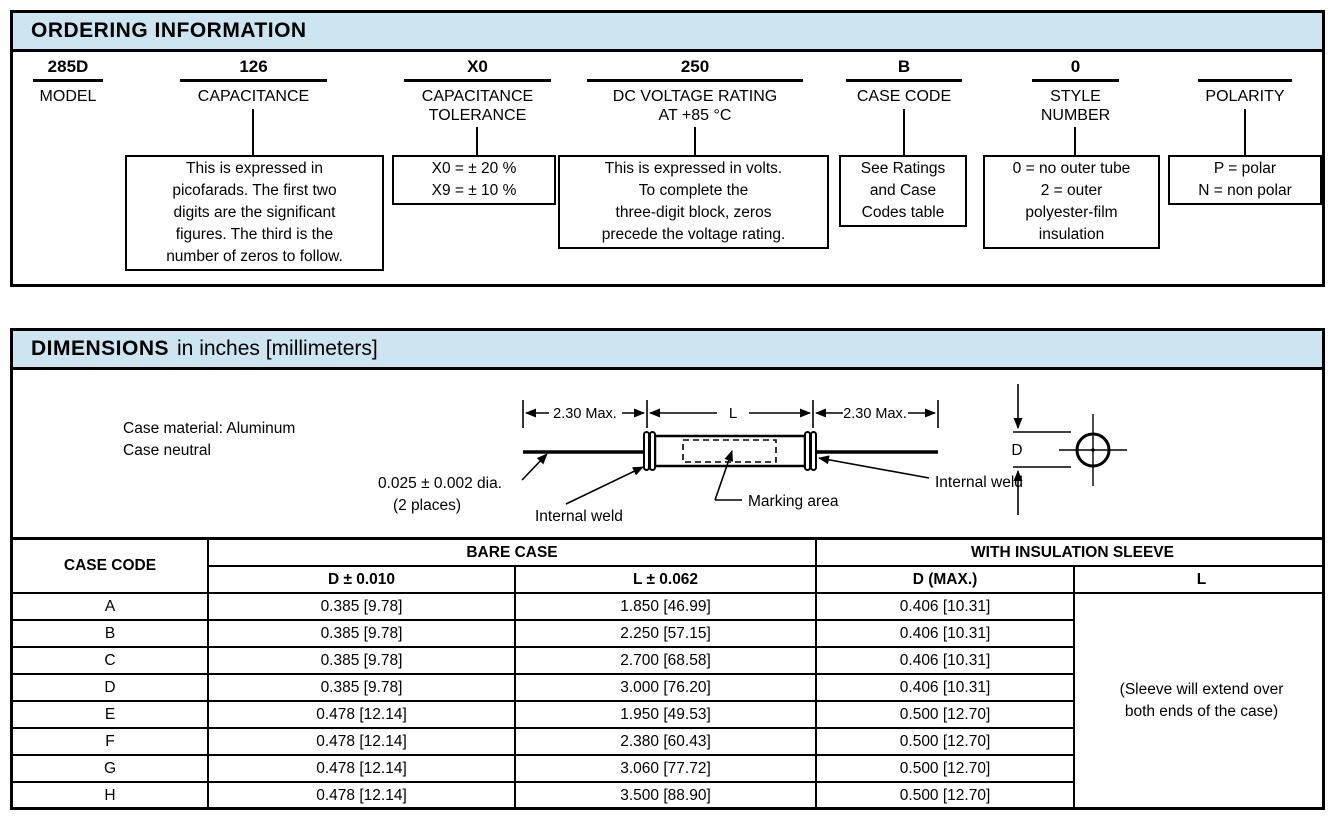 The width and height of the screenshot is (1335, 816). I want to click on ordering-title: ORDERING INFORMATION, so click(169, 30).